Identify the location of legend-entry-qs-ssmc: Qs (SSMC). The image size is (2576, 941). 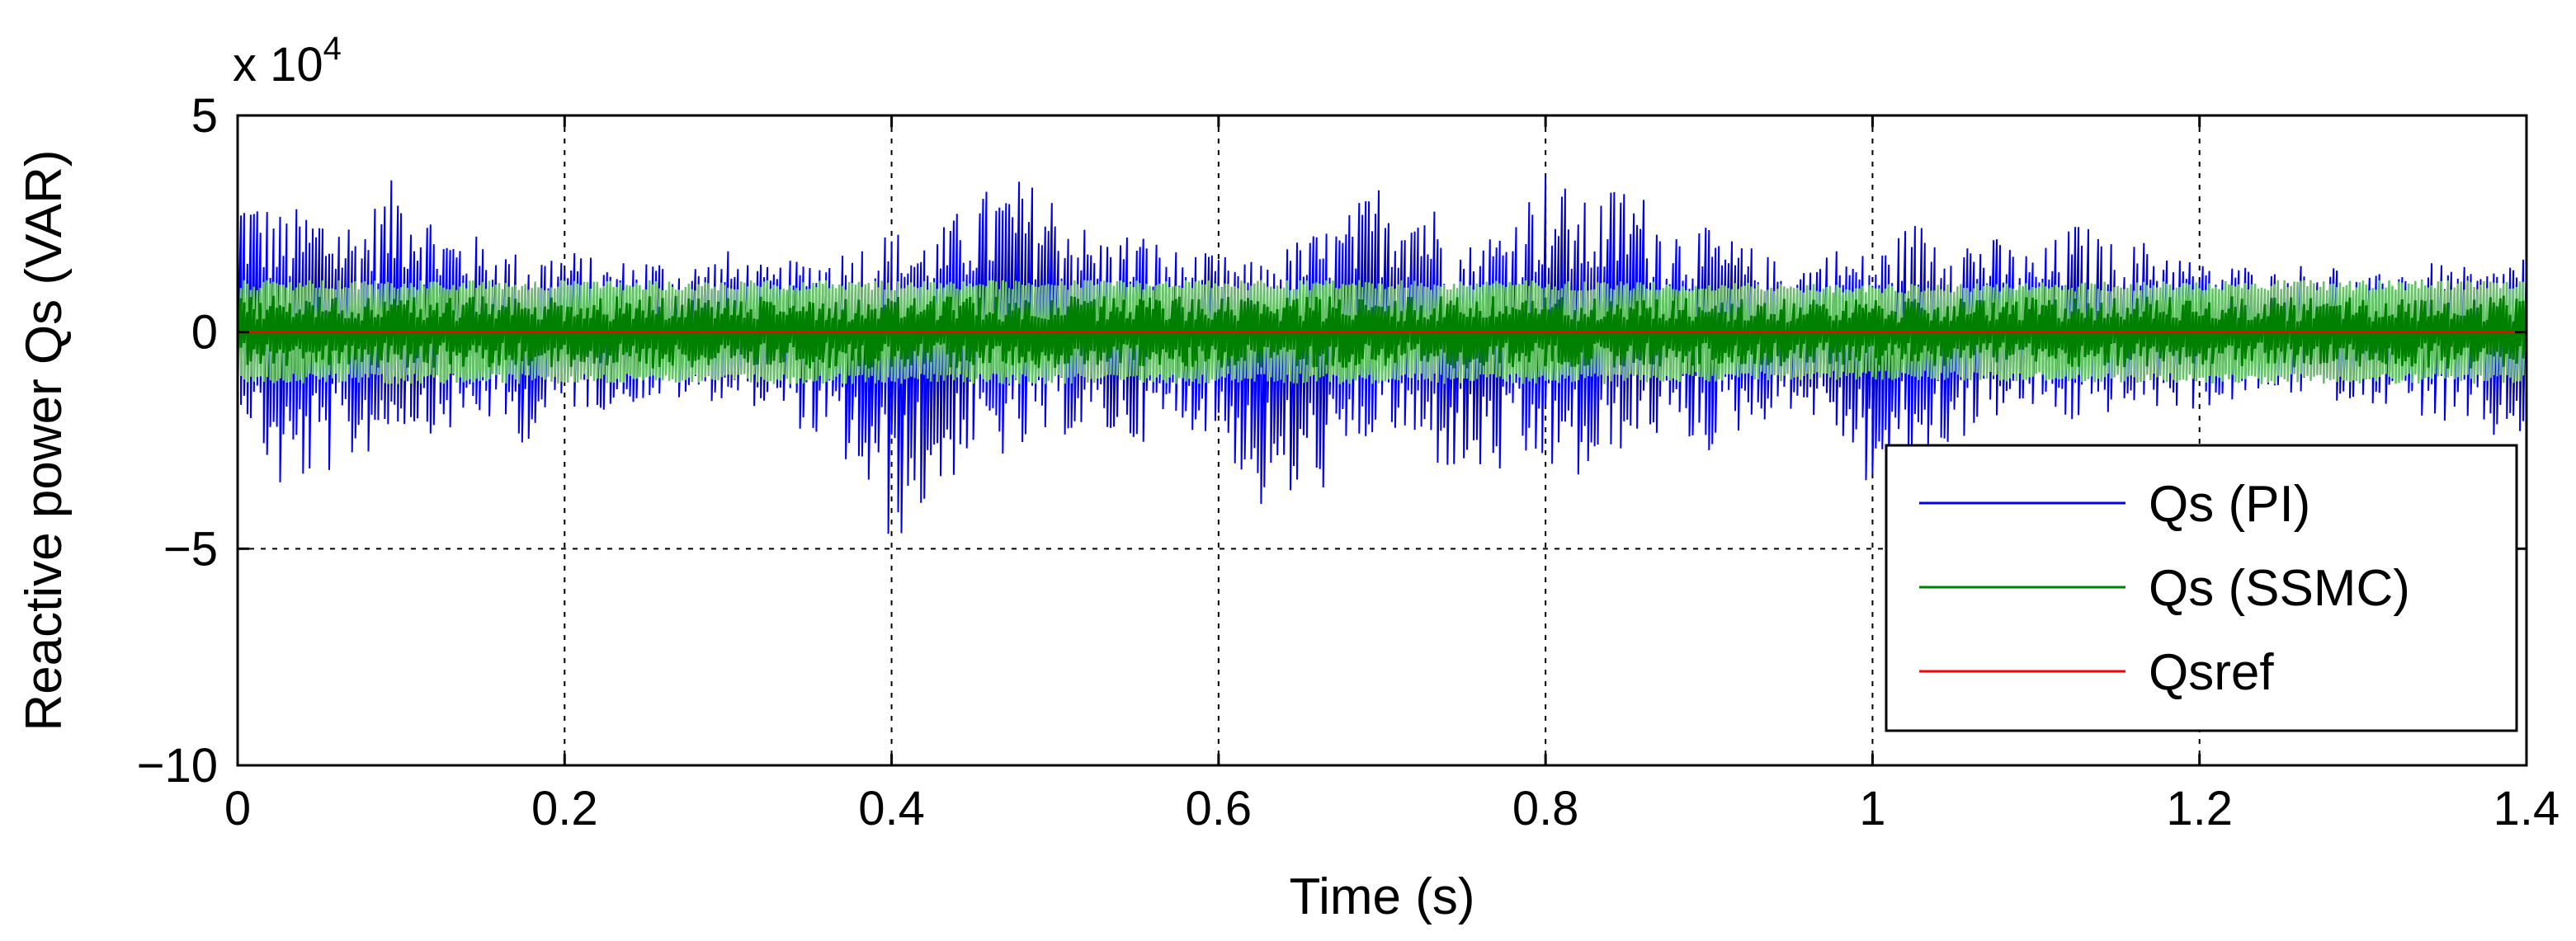
(2279, 589).